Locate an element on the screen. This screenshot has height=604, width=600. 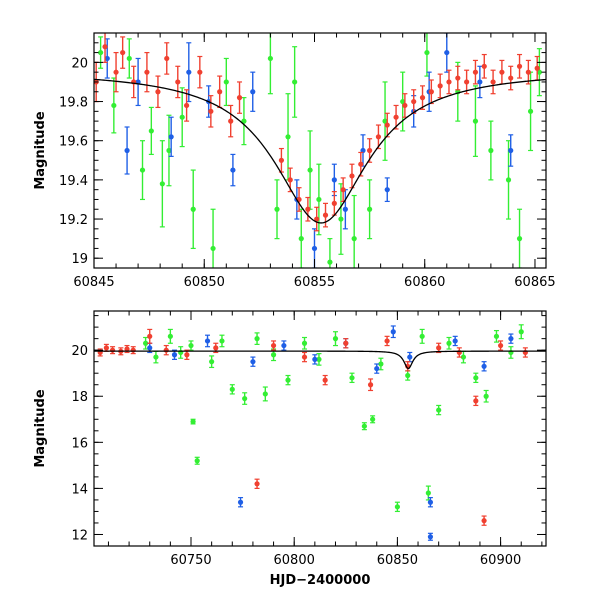
y-tick-label: 12 is located at coordinates (79, 535).